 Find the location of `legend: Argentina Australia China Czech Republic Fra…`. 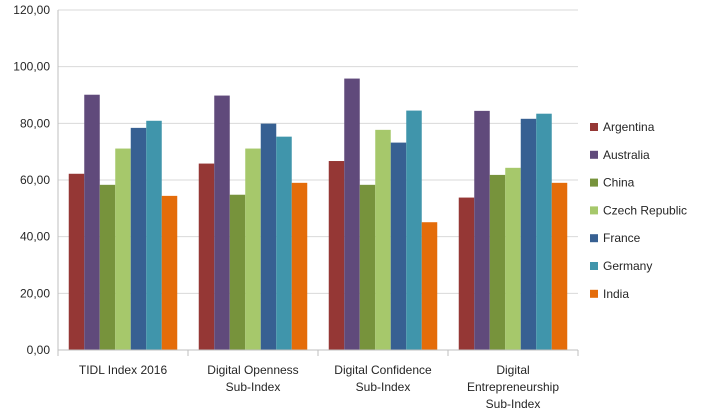

legend: Argentina Australia China Czech Republic Fra… is located at coordinates (638, 210).